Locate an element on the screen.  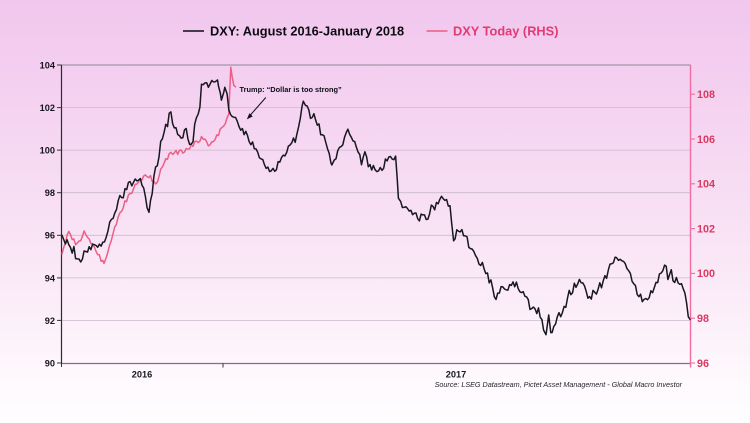
svg-text: DXY Today (RHS) is located at coordinates (505, 31).